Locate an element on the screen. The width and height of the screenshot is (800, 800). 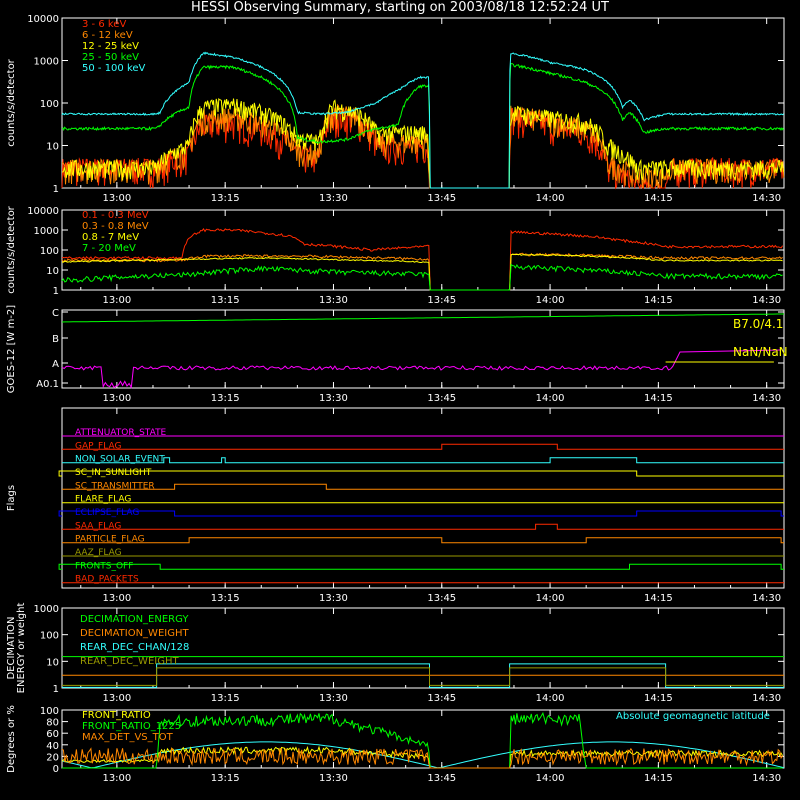
legend-entry: REAR_DEC_CHAN/128 is located at coordinates (134, 647).